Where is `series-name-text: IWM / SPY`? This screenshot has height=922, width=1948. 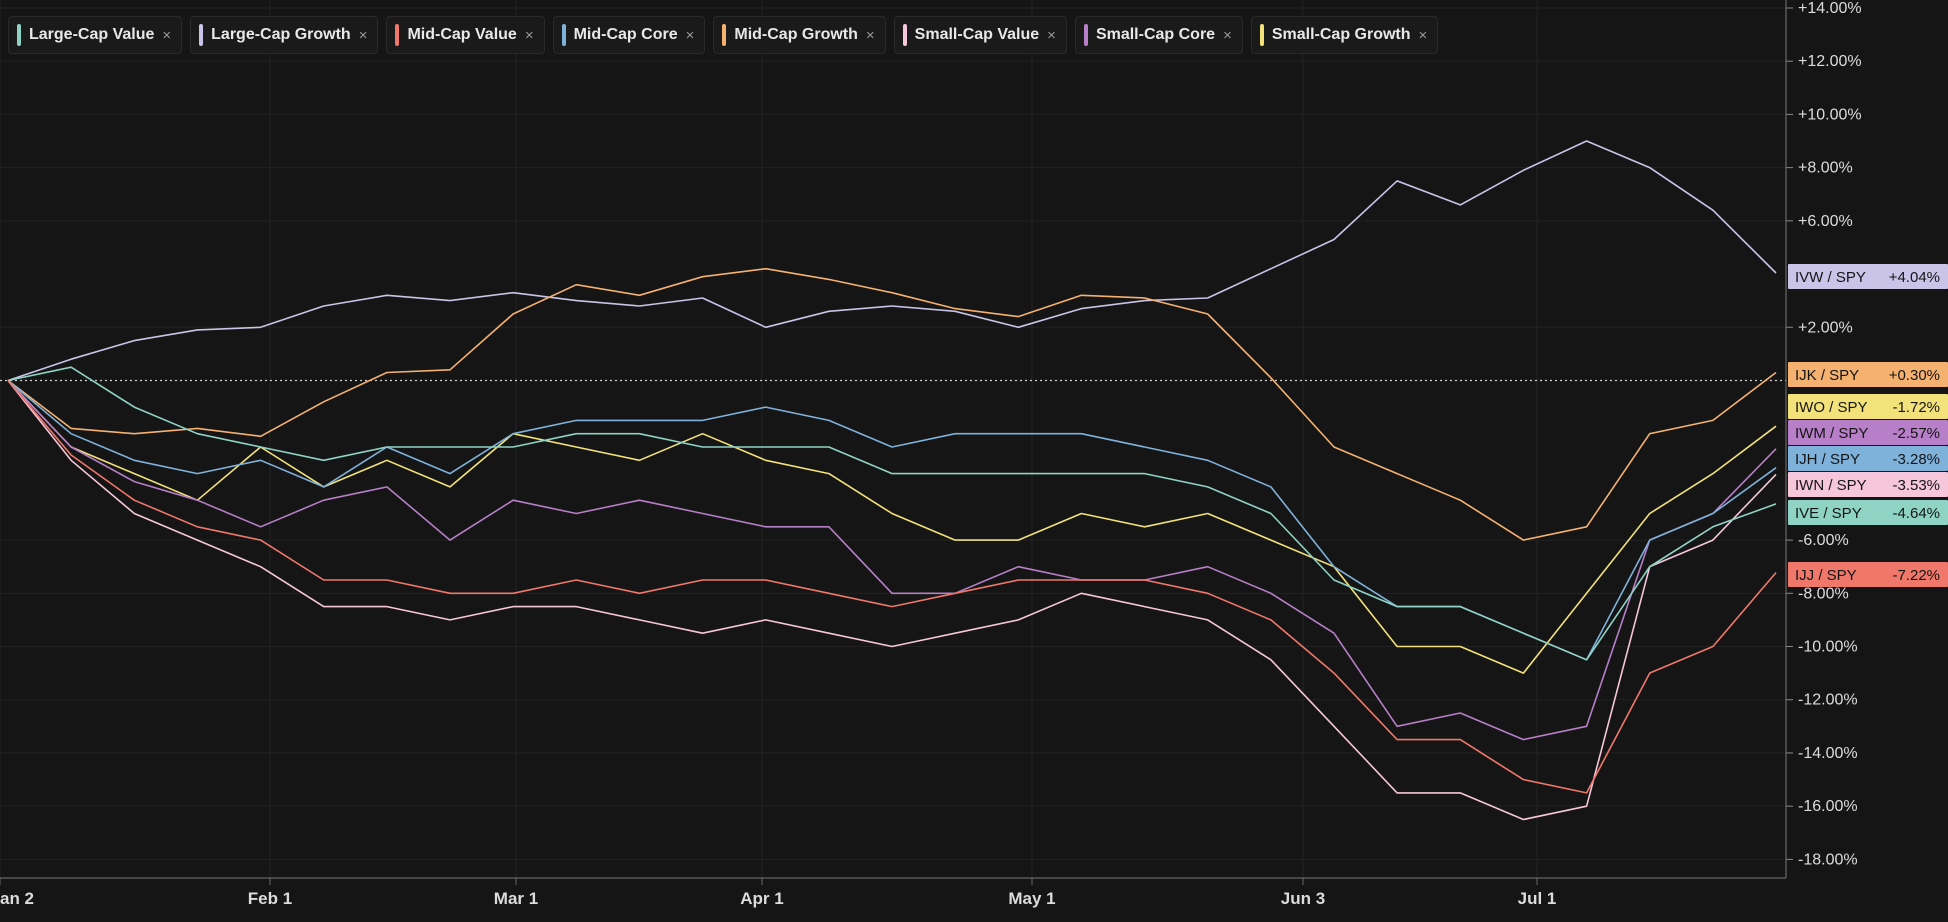 series-name-text: IWM / SPY is located at coordinates (1831, 433).